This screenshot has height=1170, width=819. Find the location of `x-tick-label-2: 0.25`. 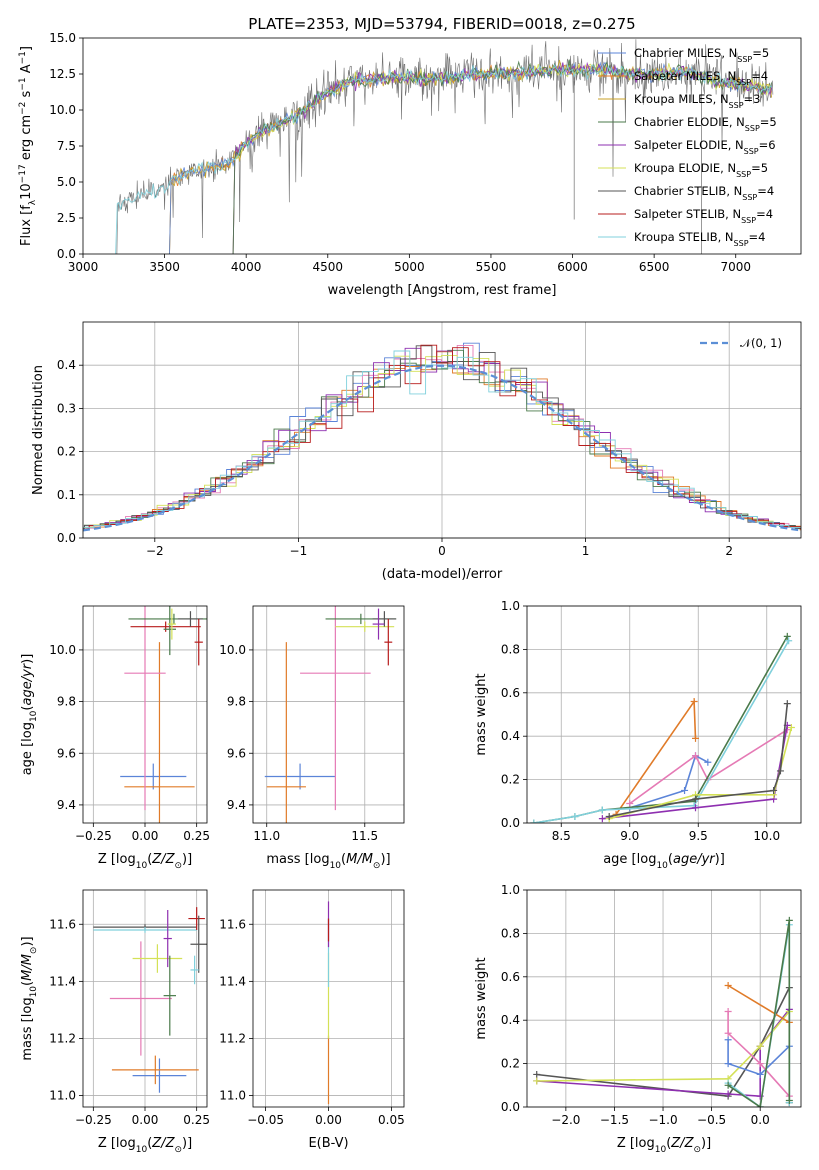

x-tick-label-2: 0.25 is located at coordinates (196, 1120).